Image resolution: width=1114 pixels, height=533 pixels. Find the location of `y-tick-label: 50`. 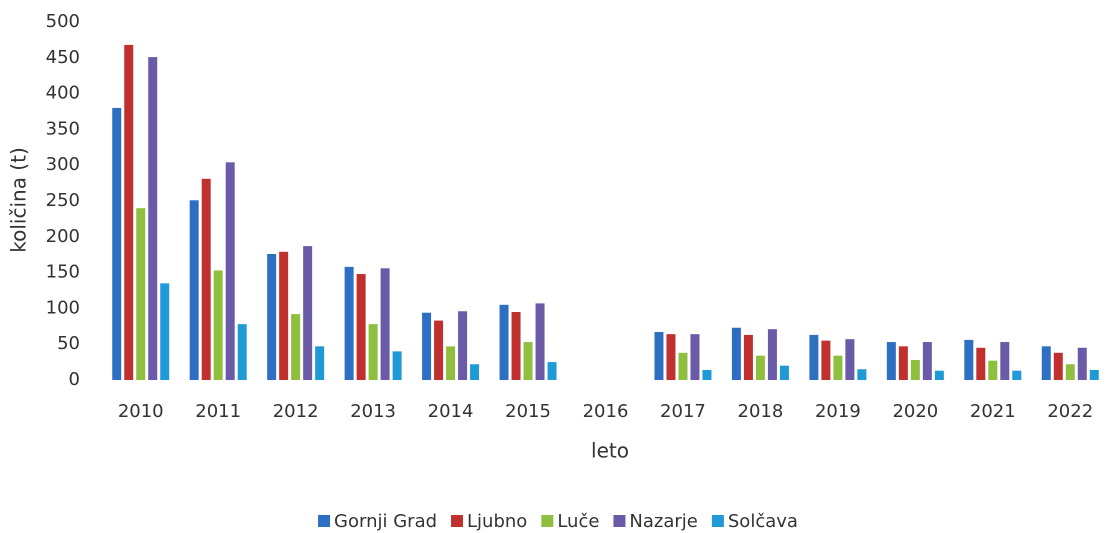

y-tick-label: 50 is located at coordinates (68, 343).